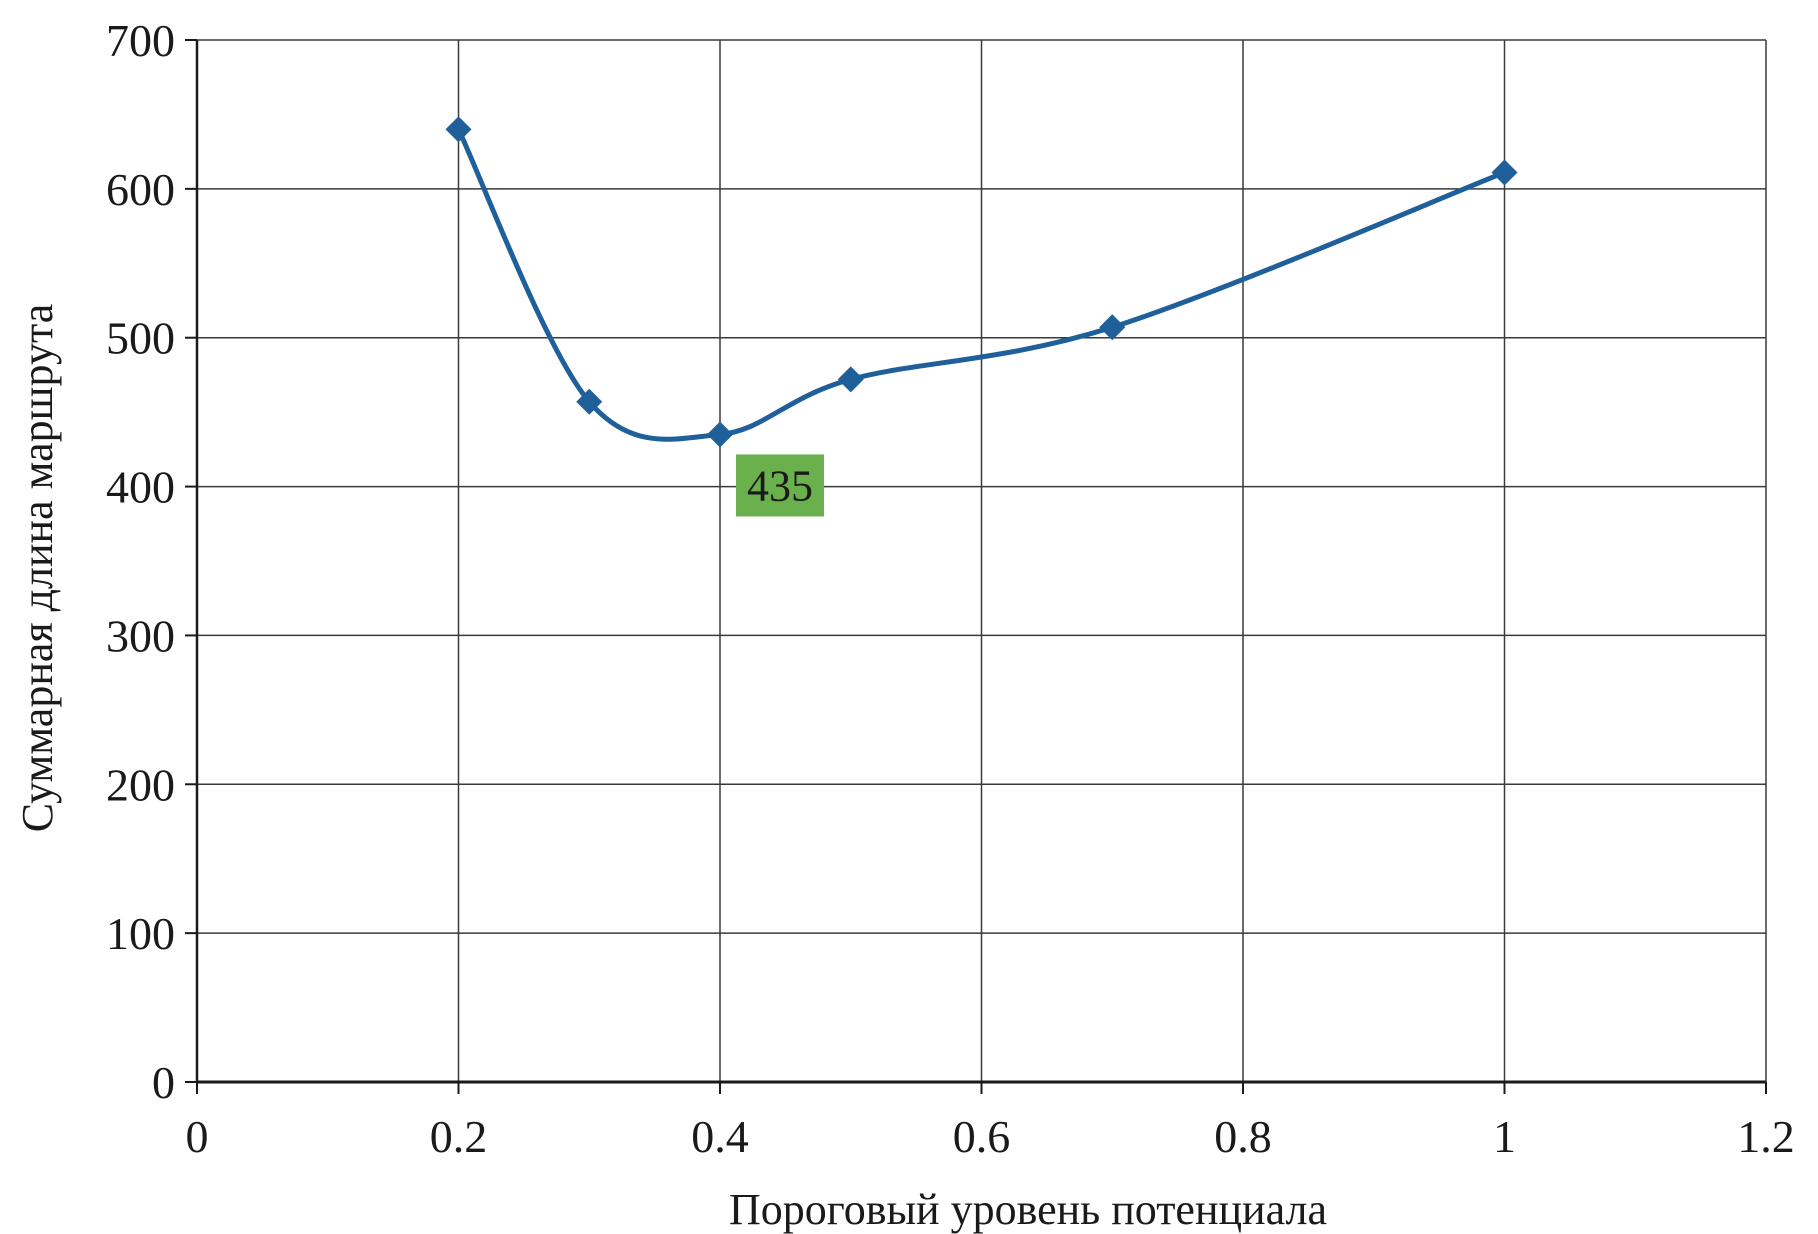 This screenshot has height=1234, width=1818. Describe the element at coordinates (37, 568) in the screenshot. I see `y-axis-title: Суммарная длина маршрута` at that location.